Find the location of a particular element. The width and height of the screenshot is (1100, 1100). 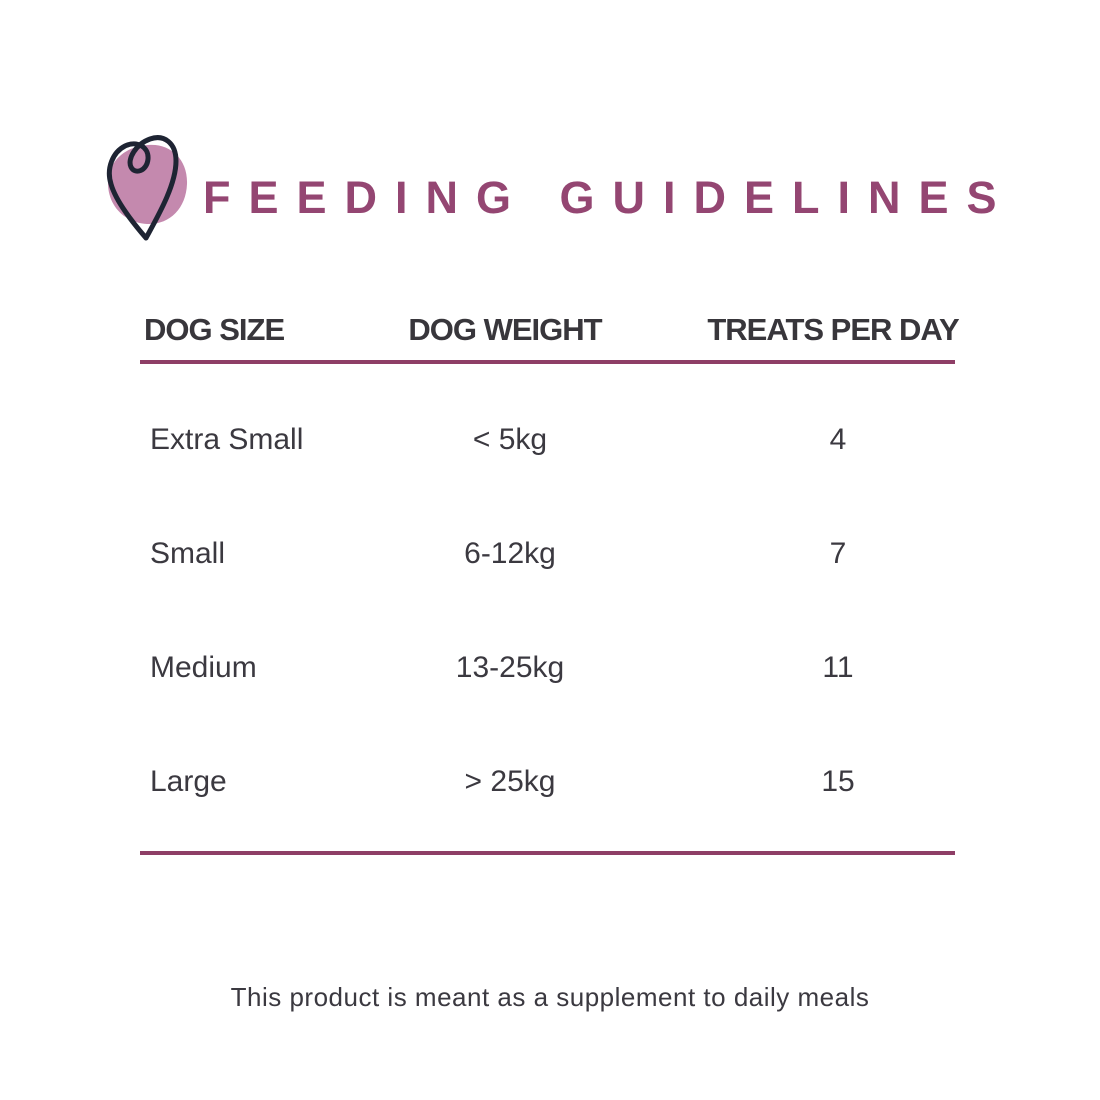

dog-weight-value: > 25kg is located at coordinates (510, 781).